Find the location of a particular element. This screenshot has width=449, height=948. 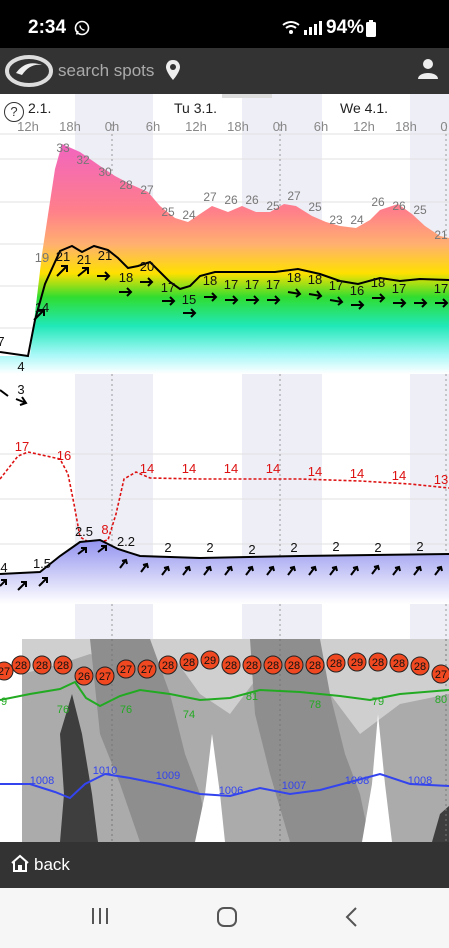

gust-label: 32 is located at coordinates (83, 160).